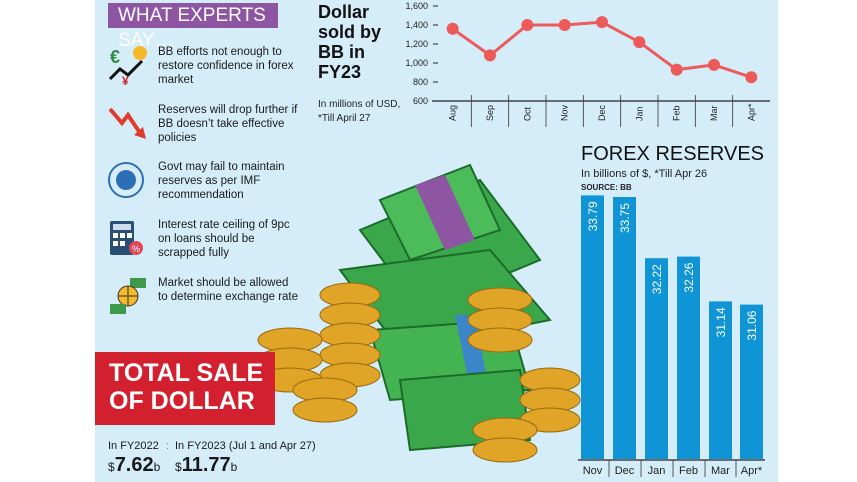 This screenshot has width=857, height=482. What do you see at coordinates (359, 112) in the screenshot?
I see `line-chart-note: In millions of USD, *Till April 27` at bounding box center [359, 112].